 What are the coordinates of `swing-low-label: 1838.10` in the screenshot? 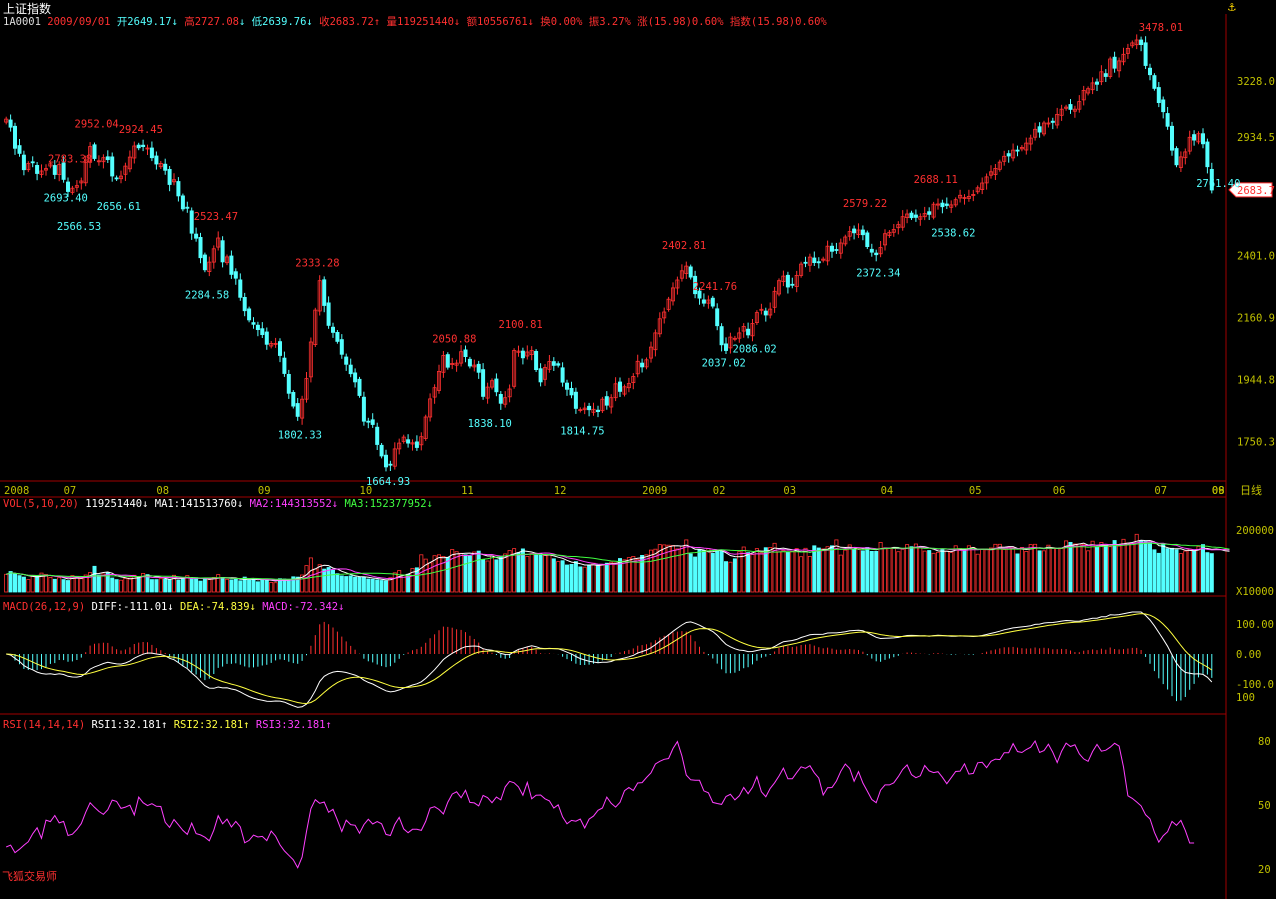 It's located at (490, 424).